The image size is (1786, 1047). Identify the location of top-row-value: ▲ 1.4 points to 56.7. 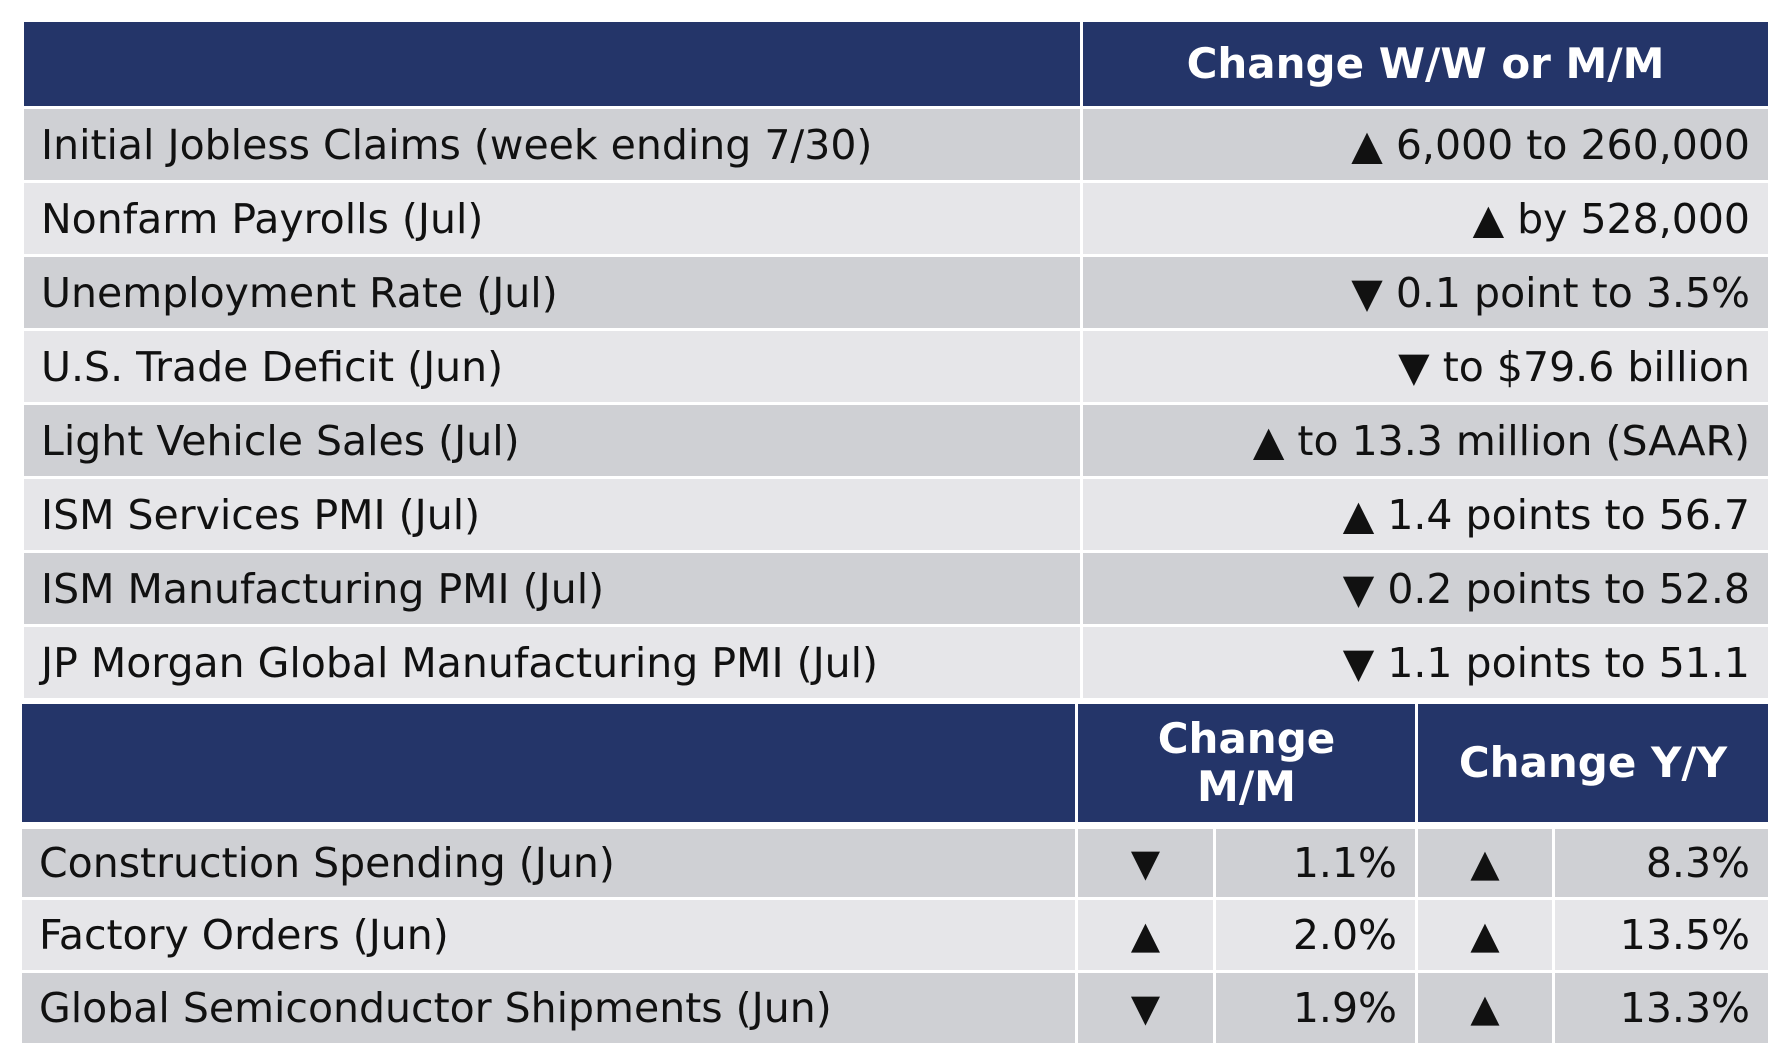
(1425, 514).